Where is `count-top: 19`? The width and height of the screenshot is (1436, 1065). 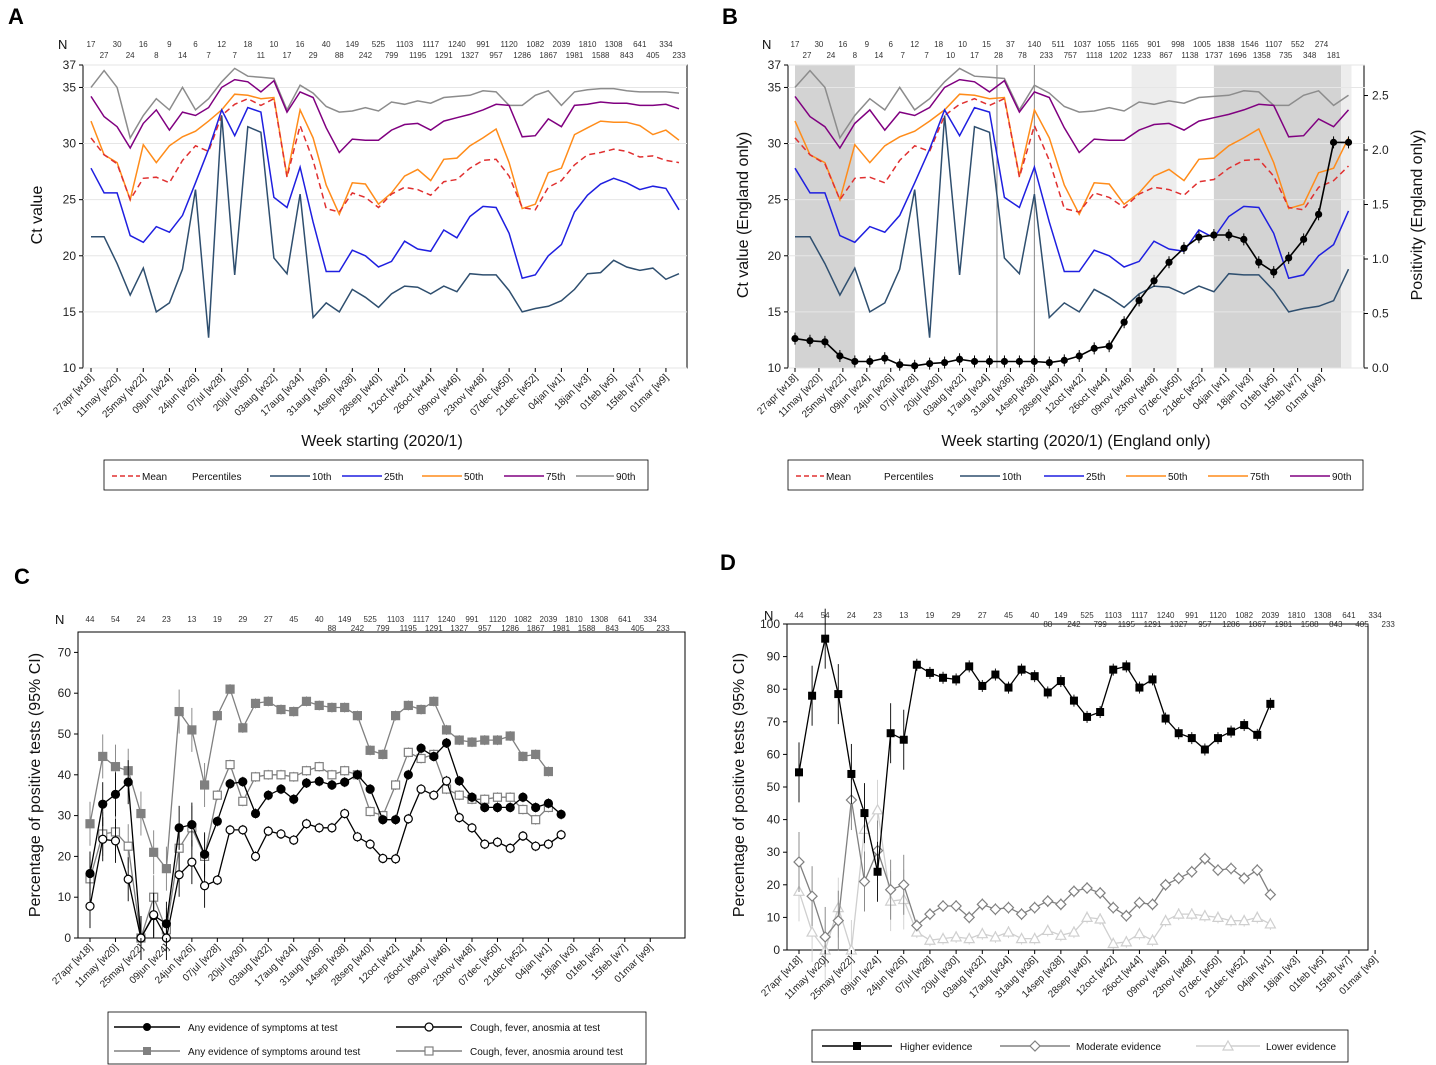
count-top: 19 is located at coordinates (217, 619).